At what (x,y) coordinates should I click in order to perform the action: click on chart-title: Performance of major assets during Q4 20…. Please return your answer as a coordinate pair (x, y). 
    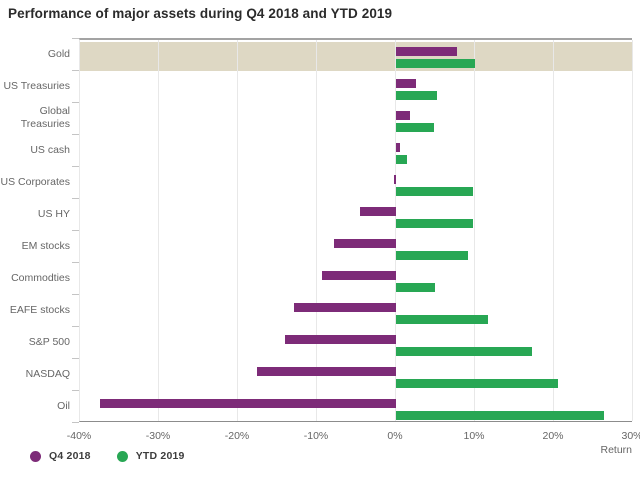
    Looking at the image, I should click on (200, 13).